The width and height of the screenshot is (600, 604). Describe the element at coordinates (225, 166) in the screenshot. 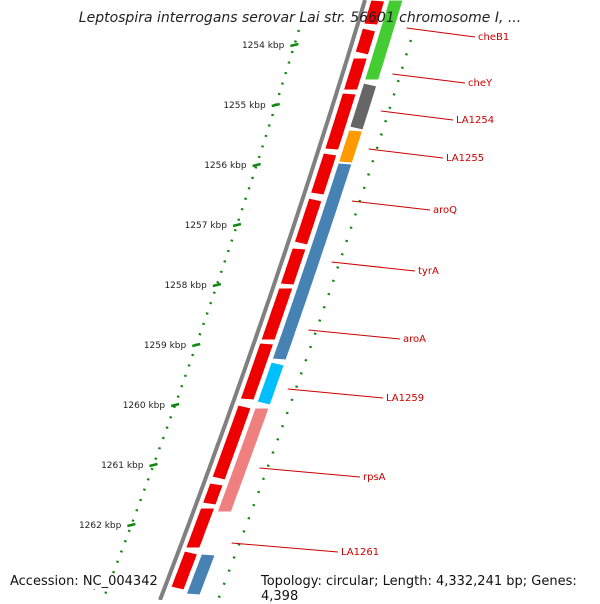

I see `kbp-label: 1256 kbp` at that location.